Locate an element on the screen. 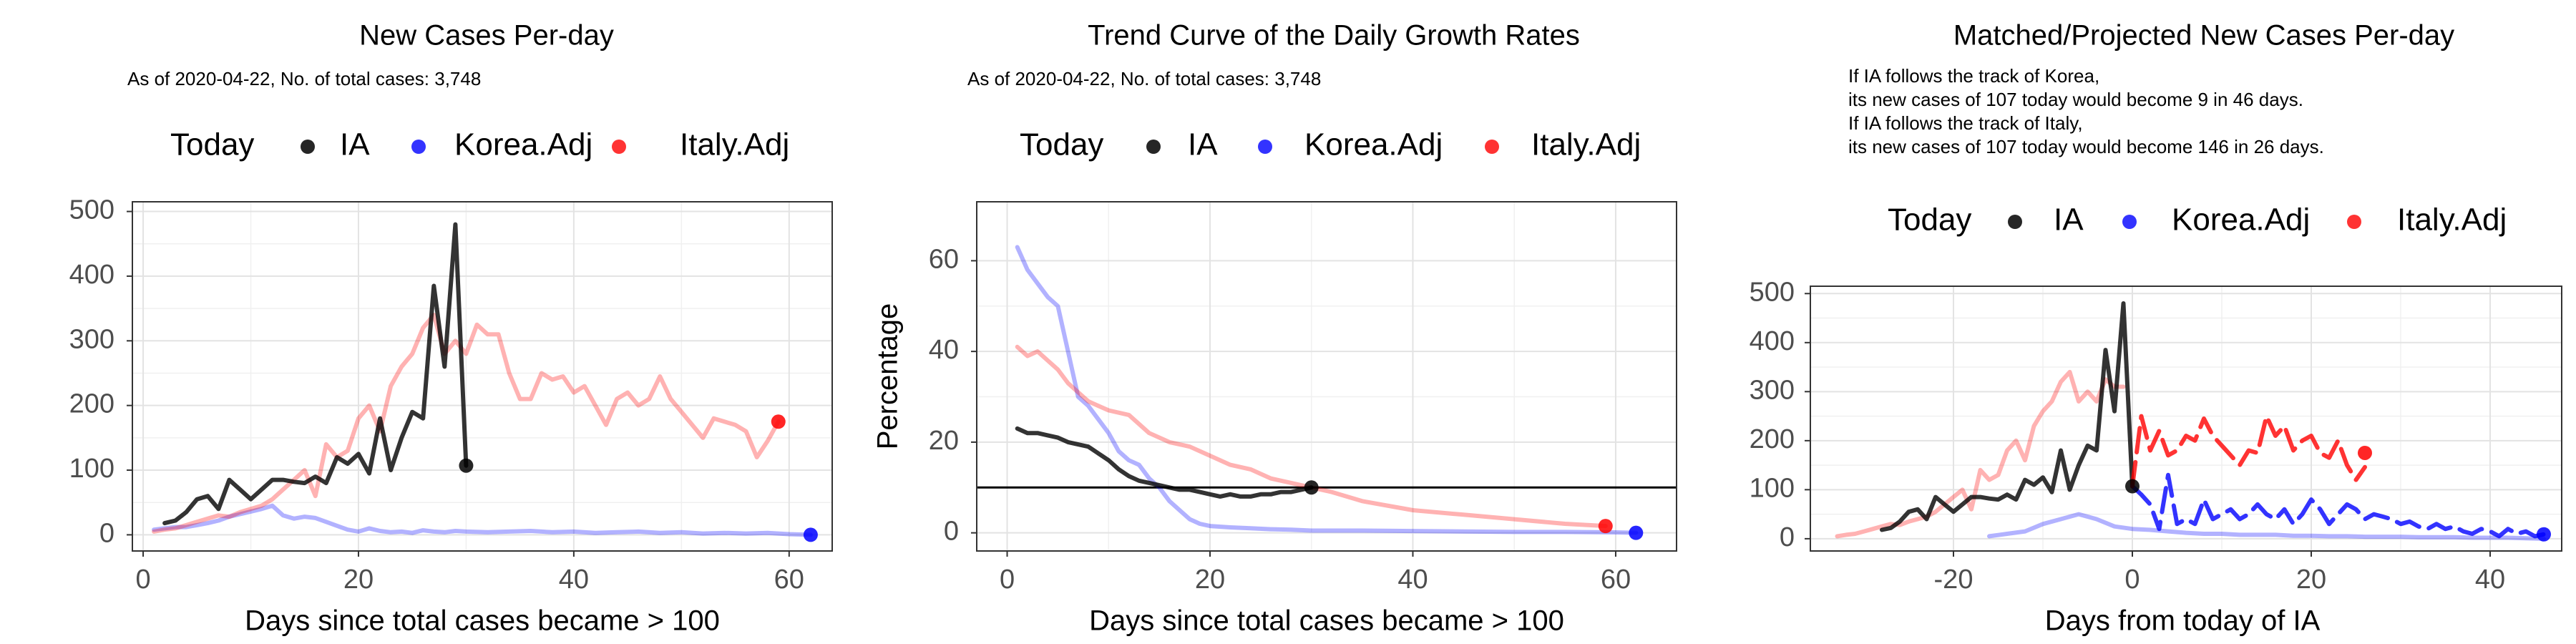  chart-subtitle-line: If IA follows the track of Italy, is located at coordinates (1965, 123).